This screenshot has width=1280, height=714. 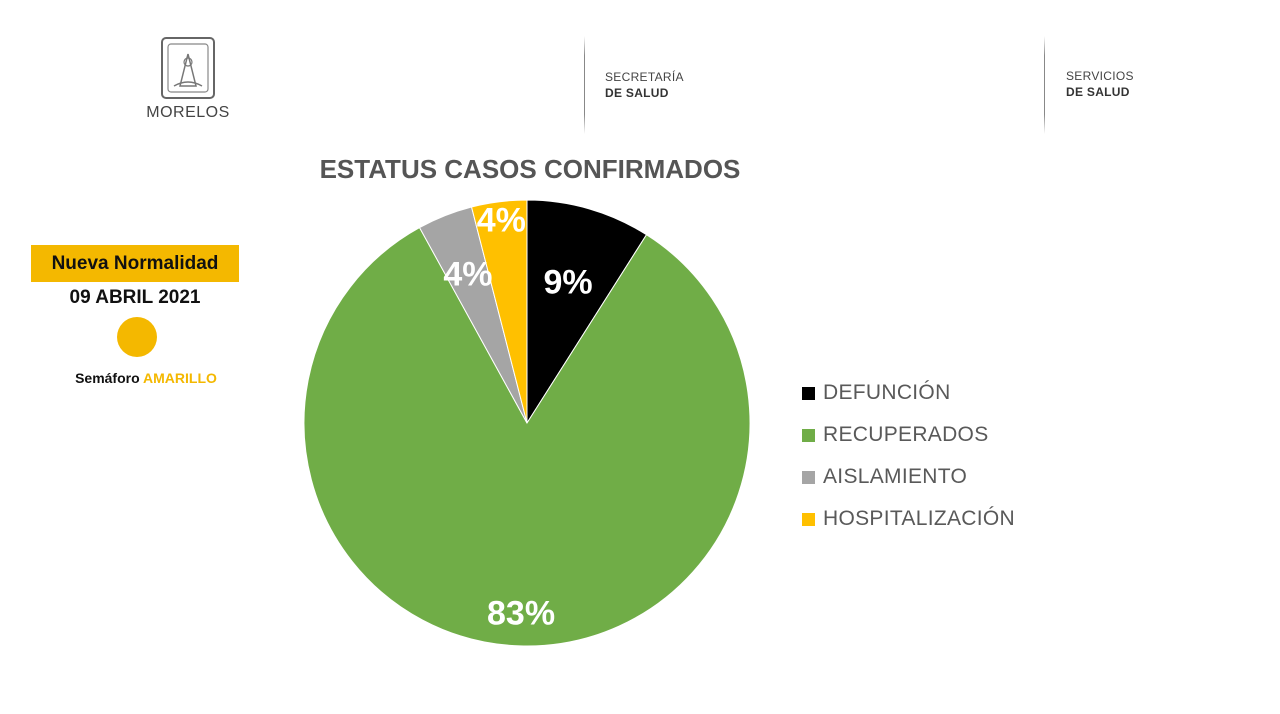 What do you see at coordinates (107, 378) in the screenshot?
I see `semaforo-label: Semáforo` at bounding box center [107, 378].